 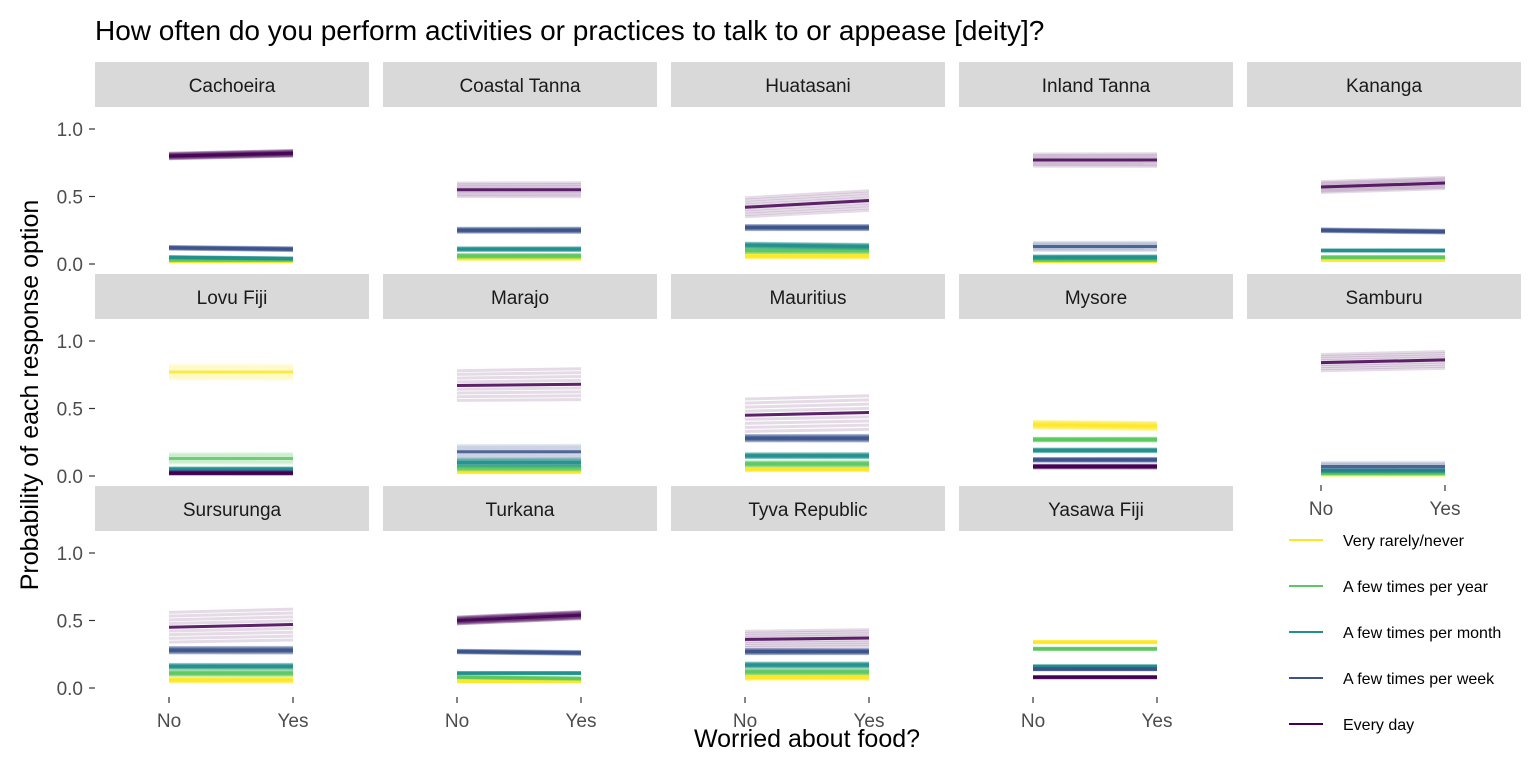 I want to click on x-axis-title: Worried about food?, so click(x=807, y=739).